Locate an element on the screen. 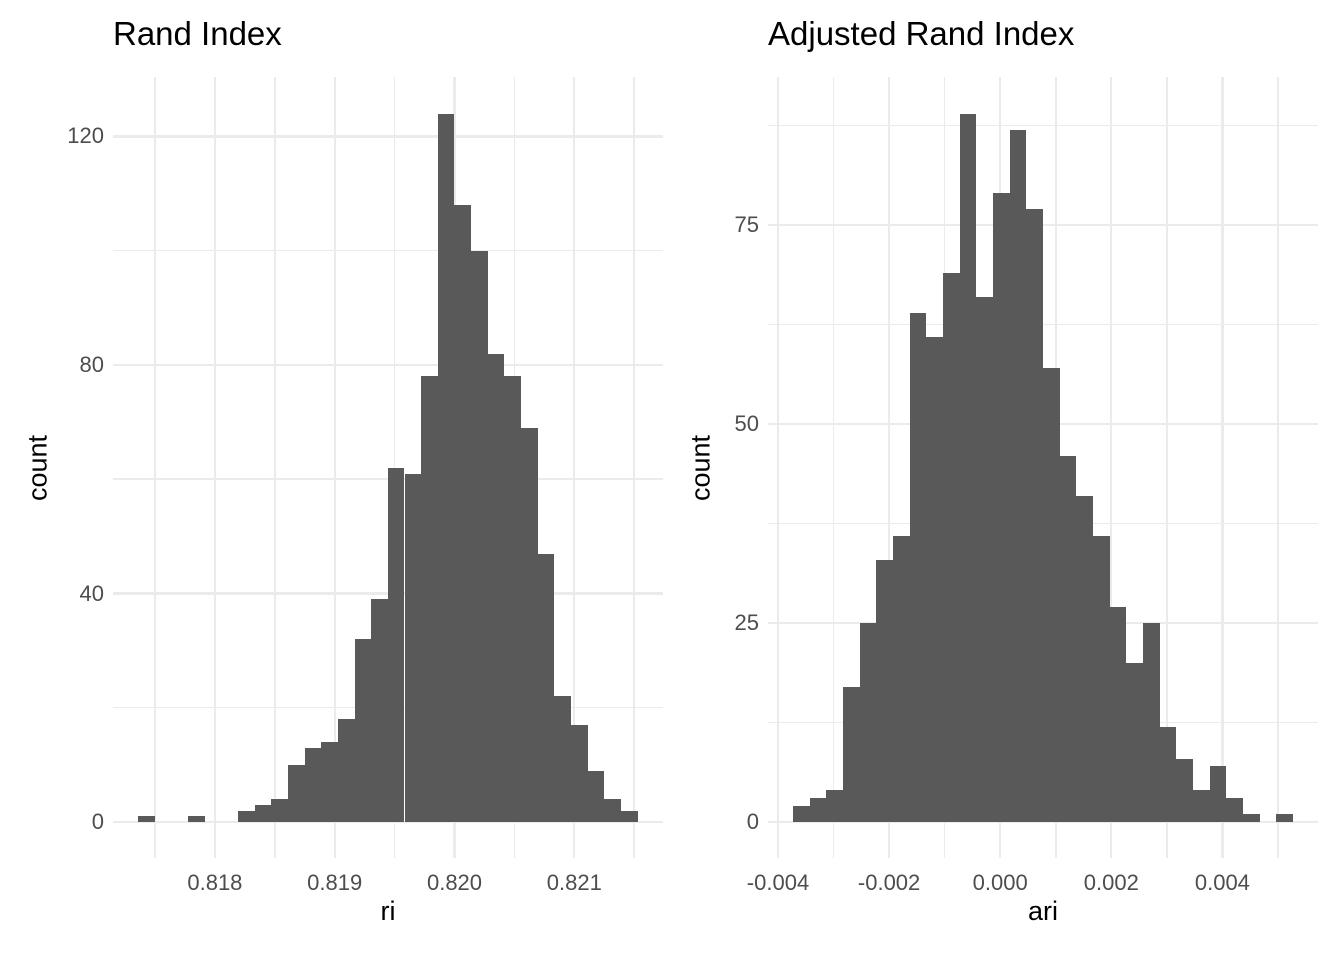 This screenshot has height=960, width=1344. x-tick-label: 0.004 is located at coordinates (1222, 882).